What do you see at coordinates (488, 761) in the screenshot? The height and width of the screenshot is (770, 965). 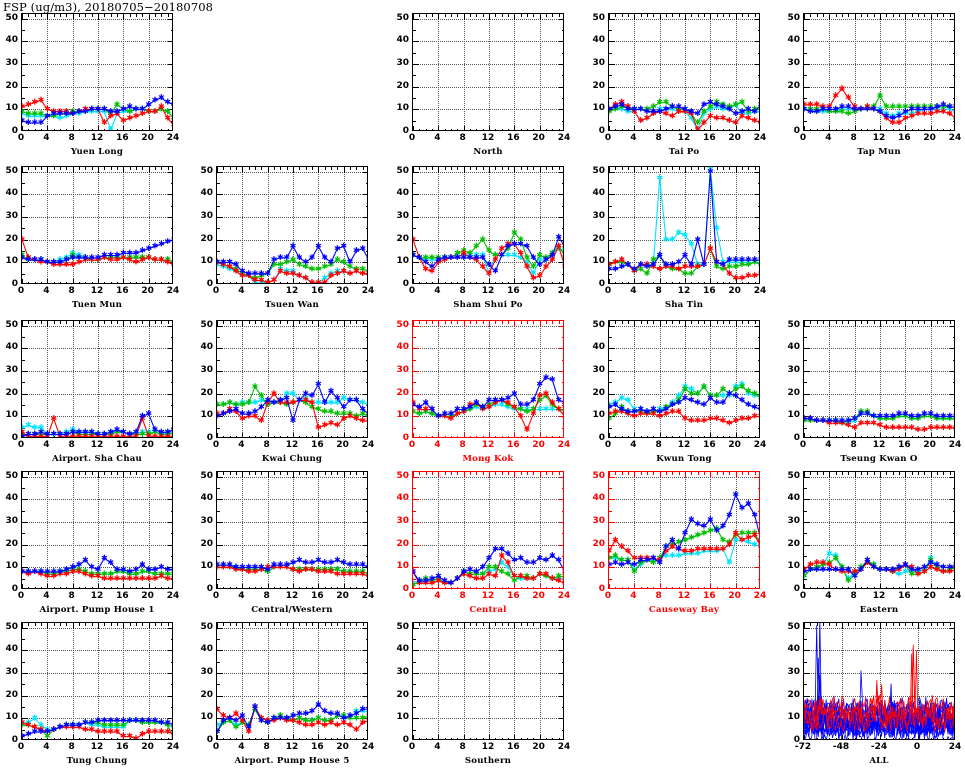 I see `panel-title: Southern` at bounding box center [488, 761].